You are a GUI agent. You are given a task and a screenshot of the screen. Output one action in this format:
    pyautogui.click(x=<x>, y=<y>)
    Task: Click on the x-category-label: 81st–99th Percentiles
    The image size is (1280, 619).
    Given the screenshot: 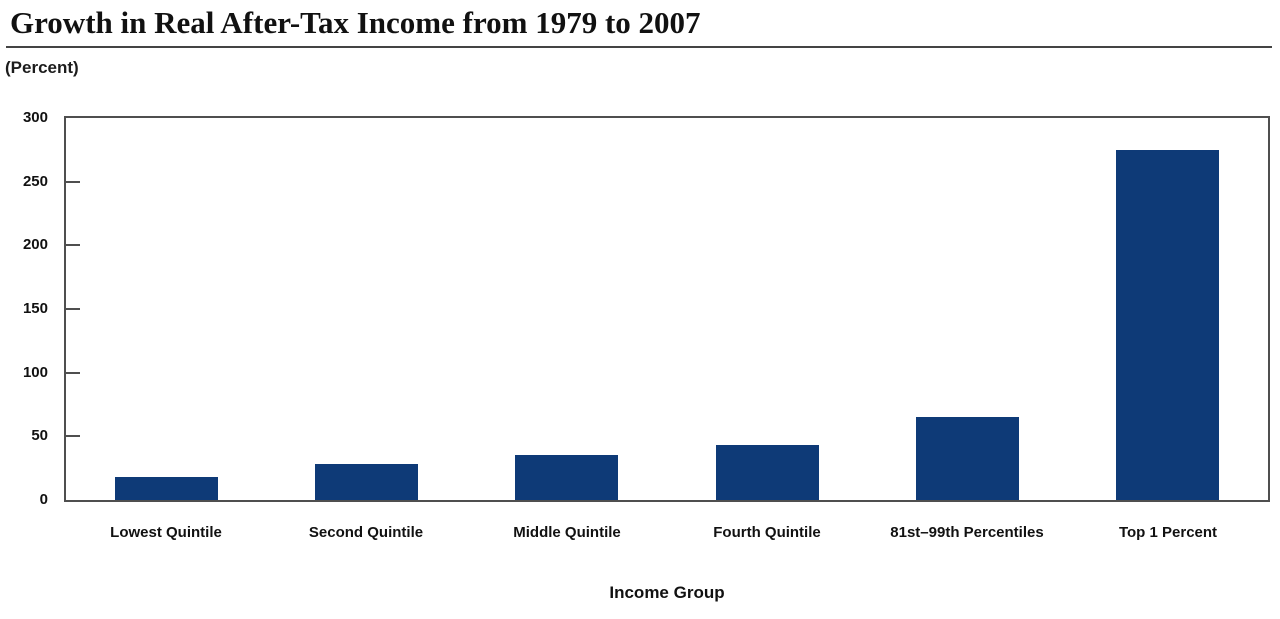 What is the action you would take?
    pyautogui.click(x=967, y=532)
    